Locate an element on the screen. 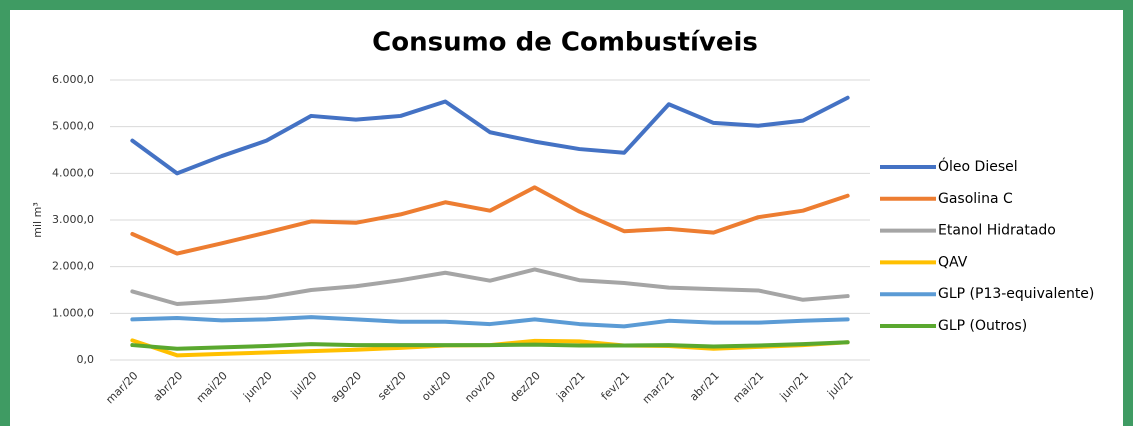 The width and height of the screenshot is (1133, 426). y-tick-label: 4.000,0 is located at coordinates (73, 172).